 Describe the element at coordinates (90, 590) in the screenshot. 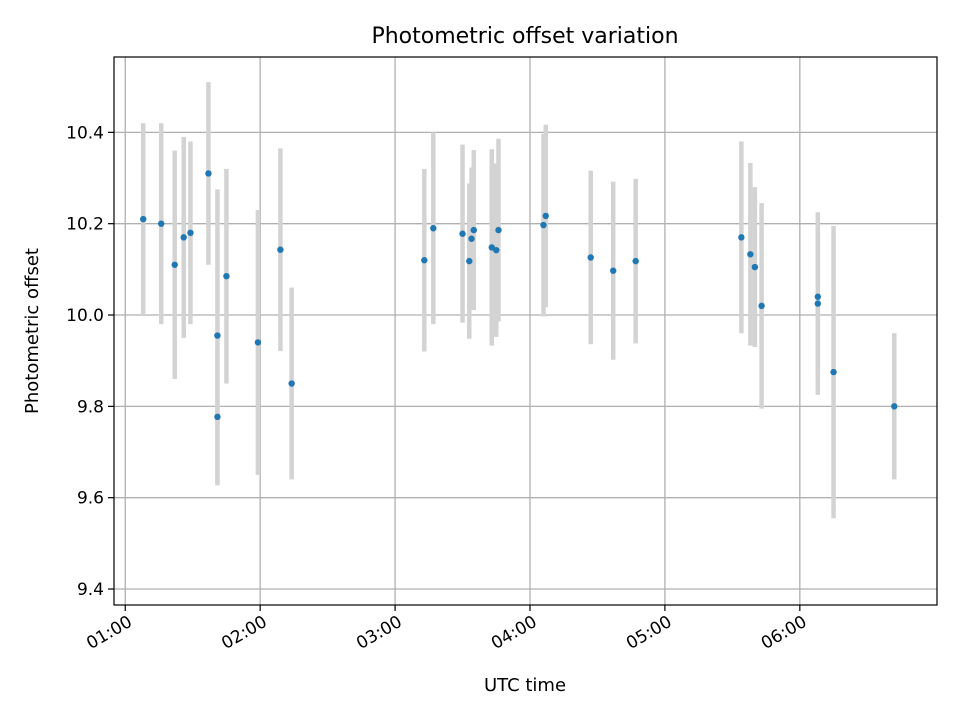

I see `y-tick-label: 9.4` at that location.